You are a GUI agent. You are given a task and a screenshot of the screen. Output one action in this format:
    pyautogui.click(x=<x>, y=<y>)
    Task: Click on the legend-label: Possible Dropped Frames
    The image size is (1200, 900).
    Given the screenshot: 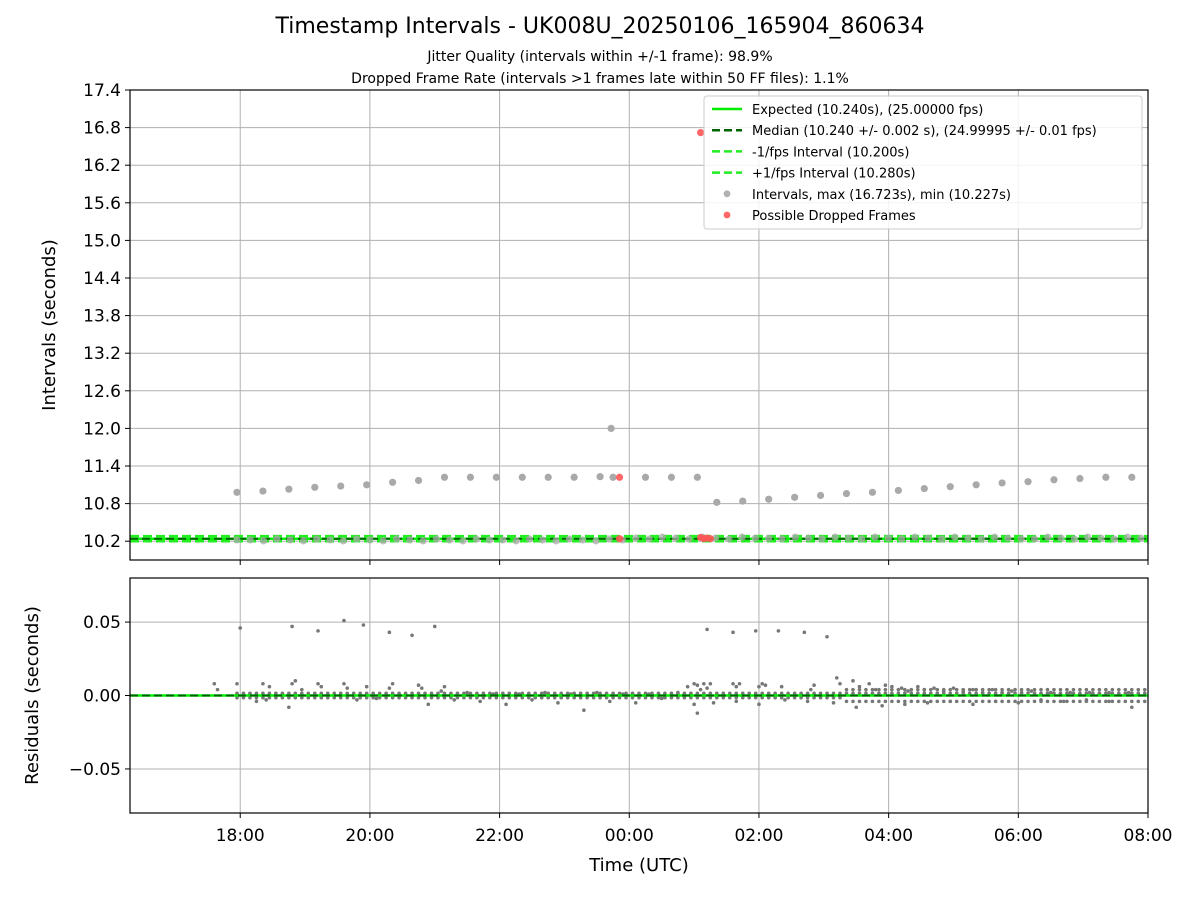 What is the action you would take?
    pyautogui.click(x=834, y=216)
    